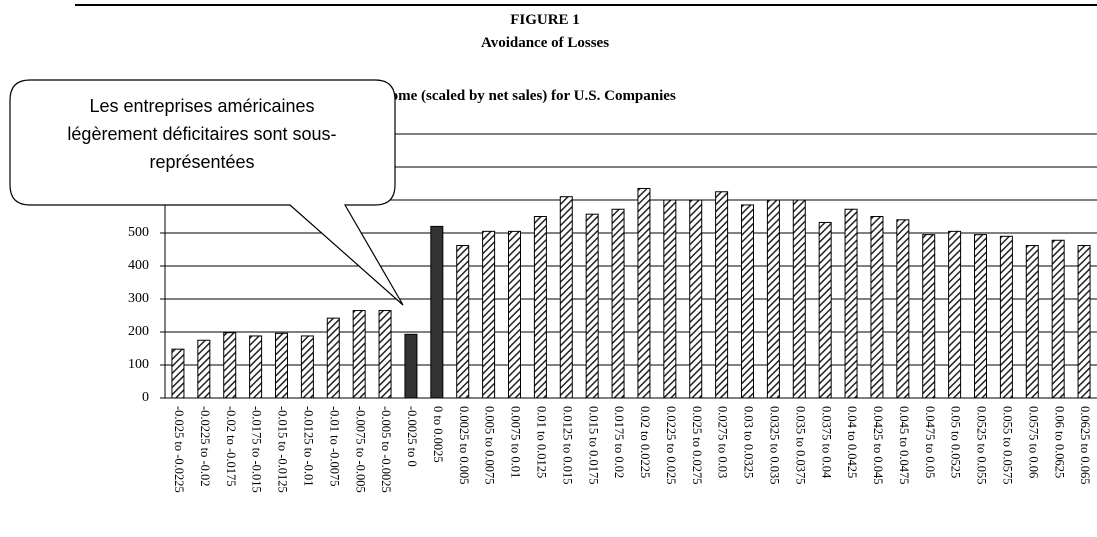 This screenshot has width=1097, height=537. I want to click on y-tick-label: 300, so click(138, 298).